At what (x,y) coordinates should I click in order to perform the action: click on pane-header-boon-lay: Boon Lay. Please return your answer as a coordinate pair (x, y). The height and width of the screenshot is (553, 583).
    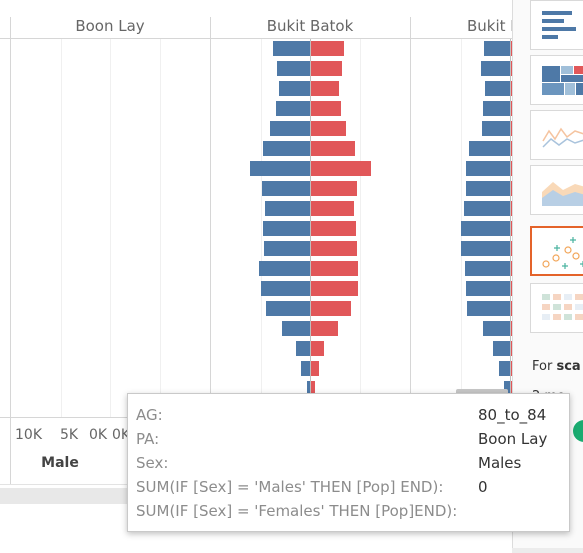
    Looking at the image, I should click on (110, 26).